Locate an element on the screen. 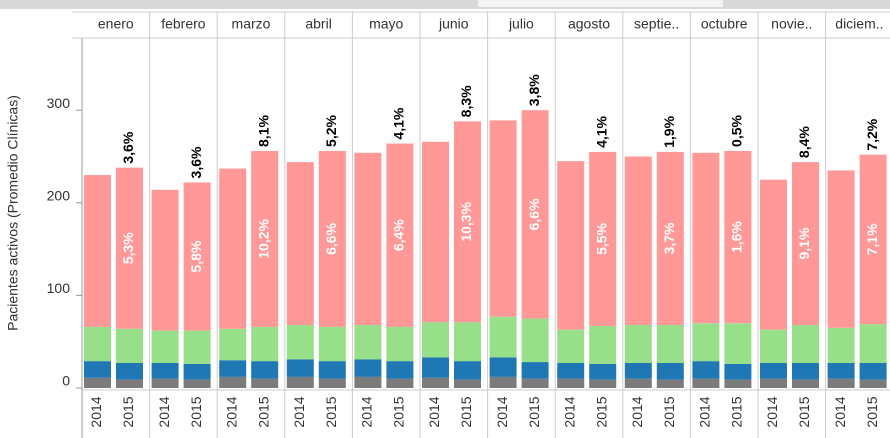  segment-growth-label: 6,6% is located at coordinates (534, 214).